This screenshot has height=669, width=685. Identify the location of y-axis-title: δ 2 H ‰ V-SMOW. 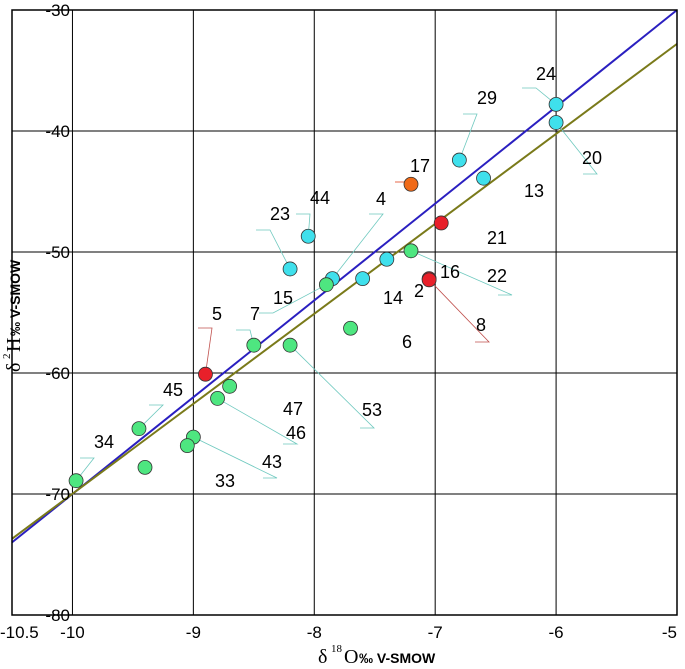
(13, 315).